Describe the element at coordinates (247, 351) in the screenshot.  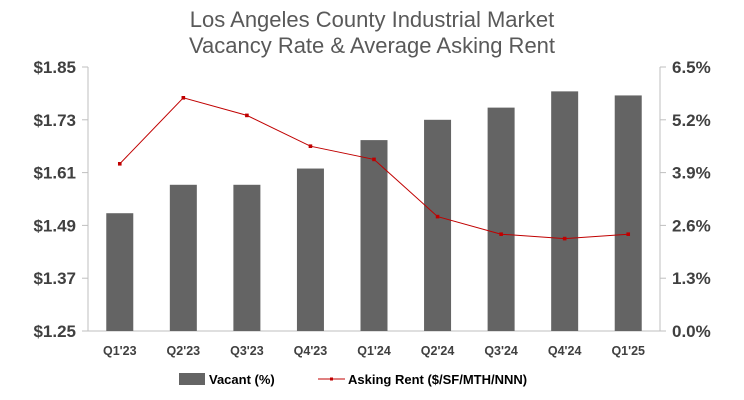
I see `x-tick-label: Q3'23` at that location.